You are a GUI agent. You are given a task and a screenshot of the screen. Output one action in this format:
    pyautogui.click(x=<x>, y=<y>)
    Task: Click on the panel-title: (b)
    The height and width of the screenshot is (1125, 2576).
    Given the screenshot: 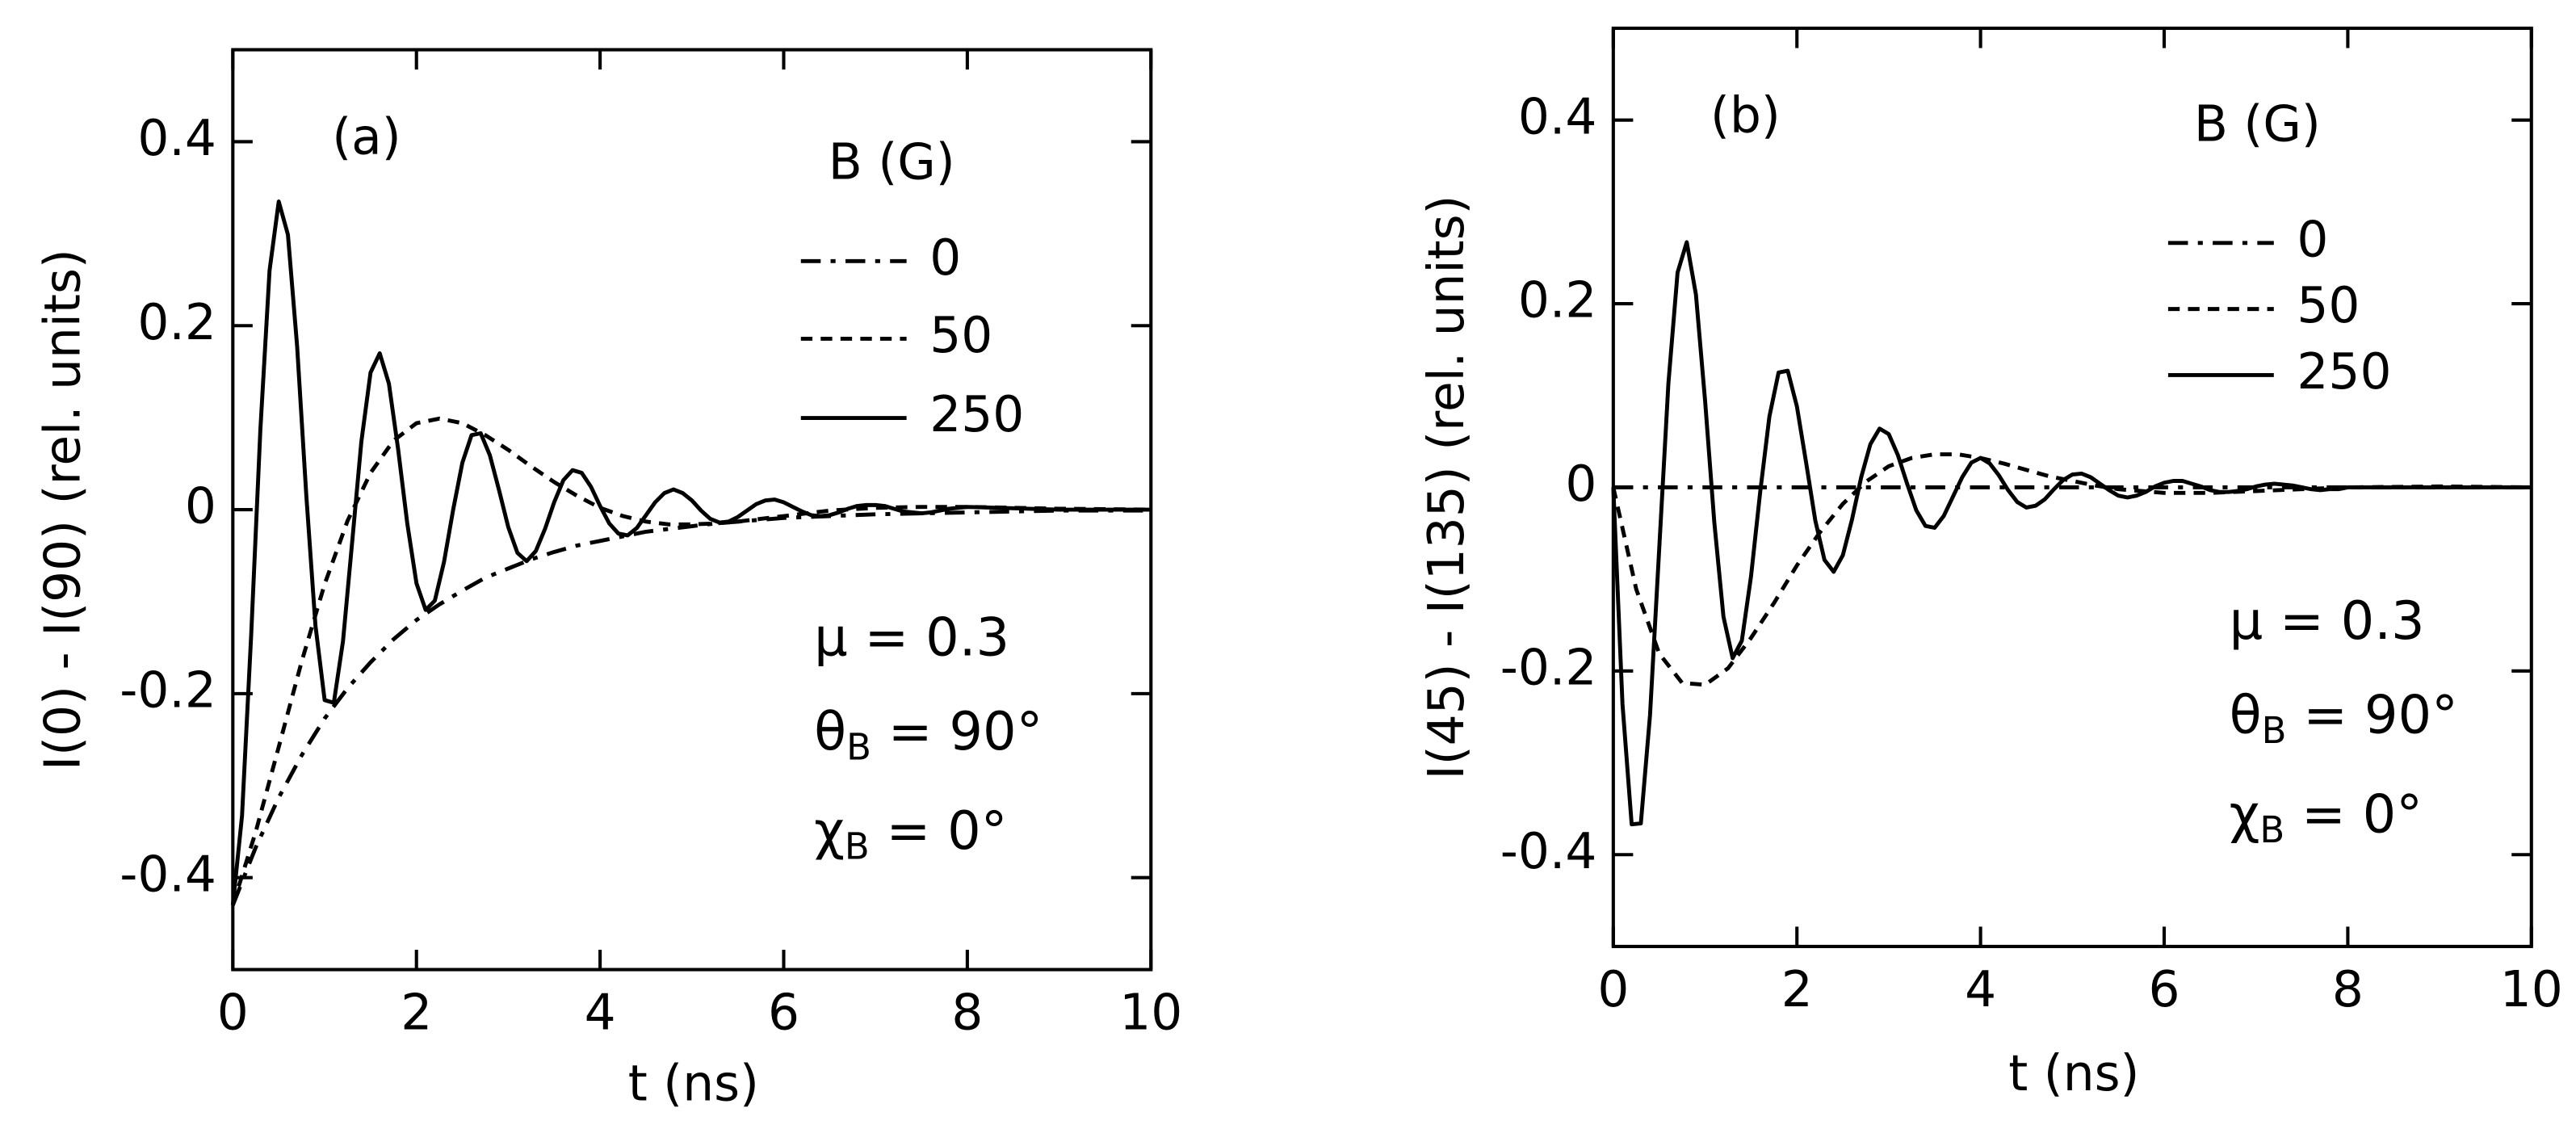 What is the action you would take?
    pyautogui.click(x=1745, y=116)
    